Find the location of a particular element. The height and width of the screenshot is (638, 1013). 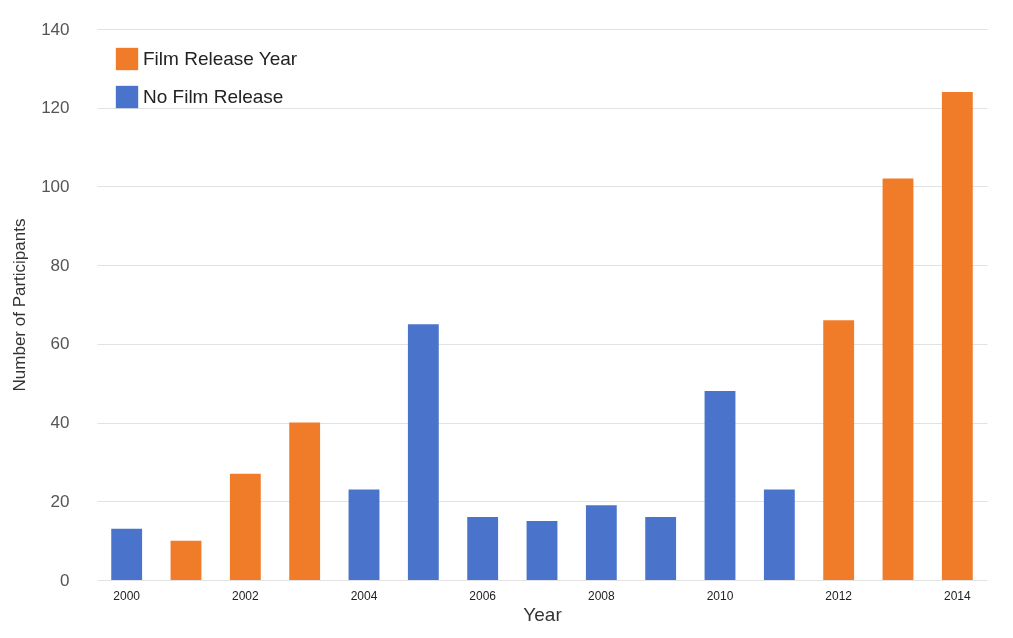

y-tick-label: 0 is located at coordinates (65, 580).